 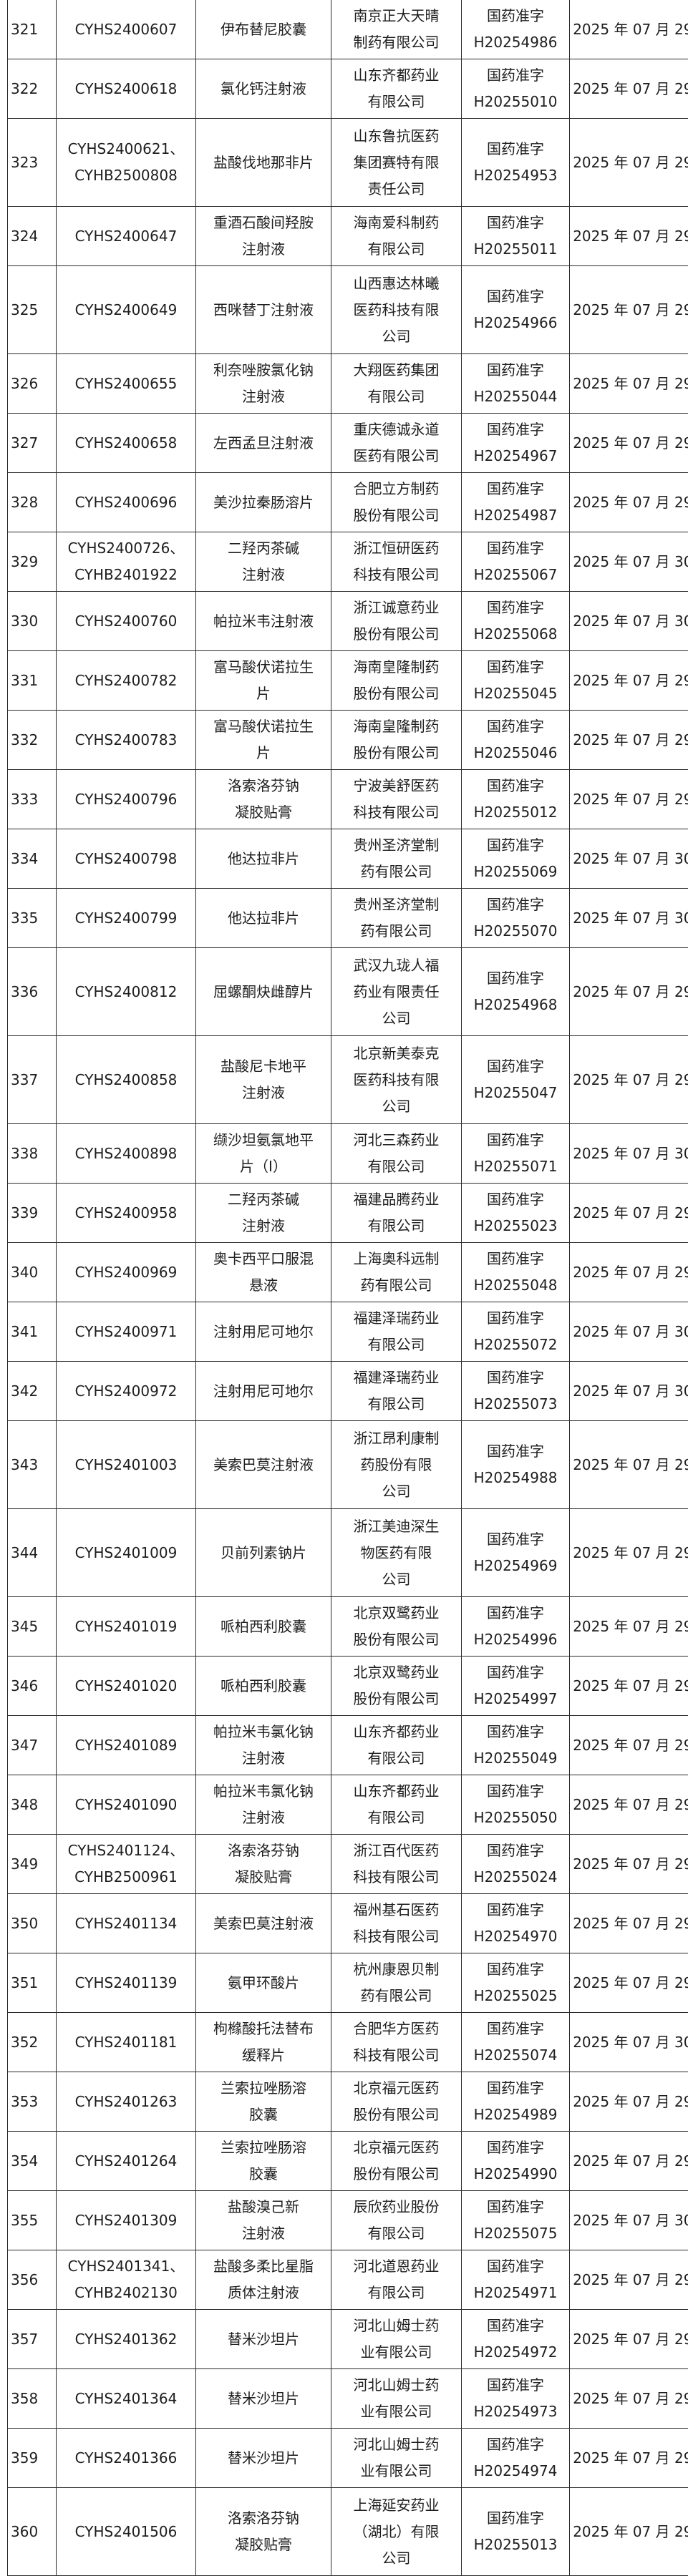 What do you see at coordinates (396, 799) in the screenshot?
I see `company-name-cell: 宁波美舒医药 科技有限公司` at bounding box center [396, 799].